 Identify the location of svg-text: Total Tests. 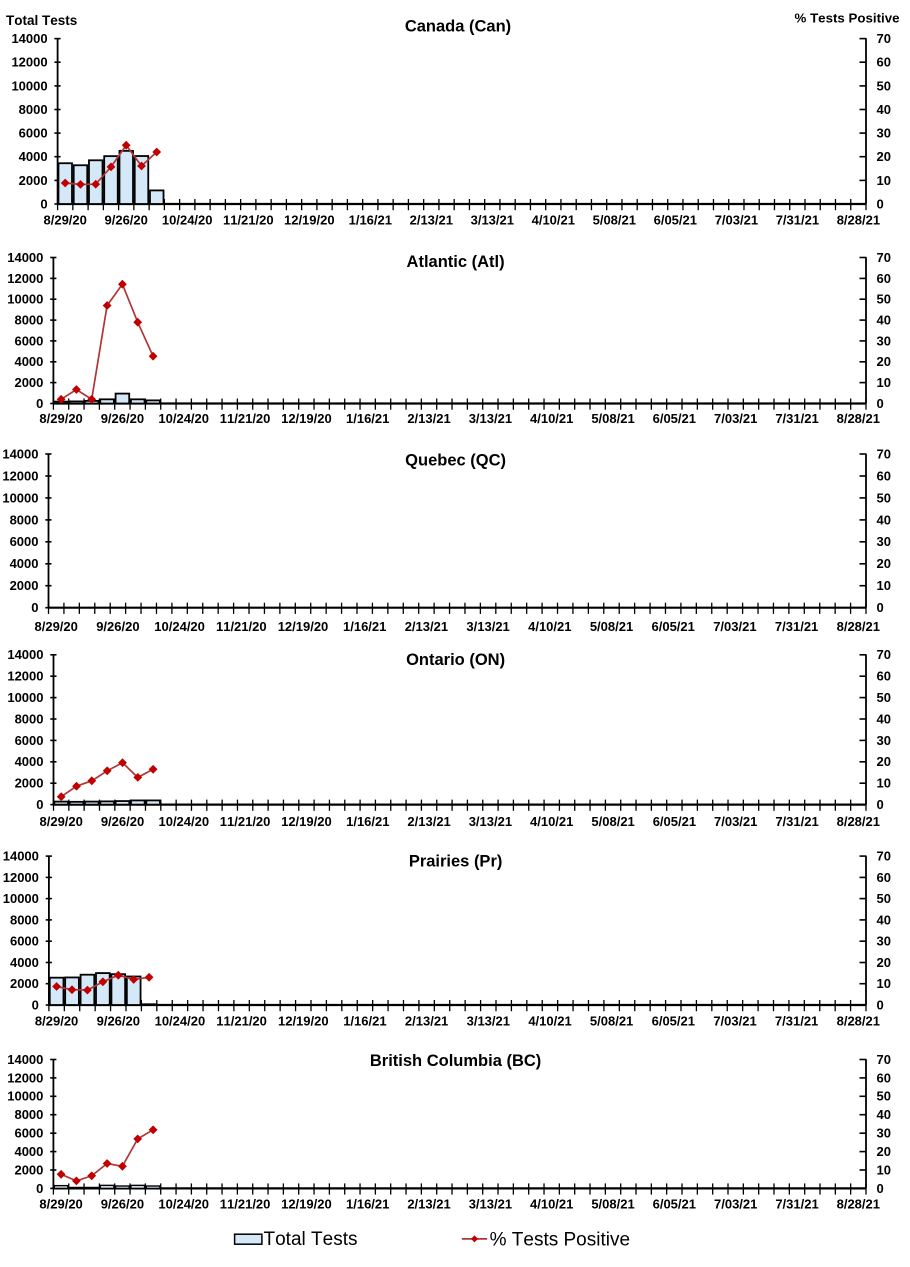
(311, 1239).